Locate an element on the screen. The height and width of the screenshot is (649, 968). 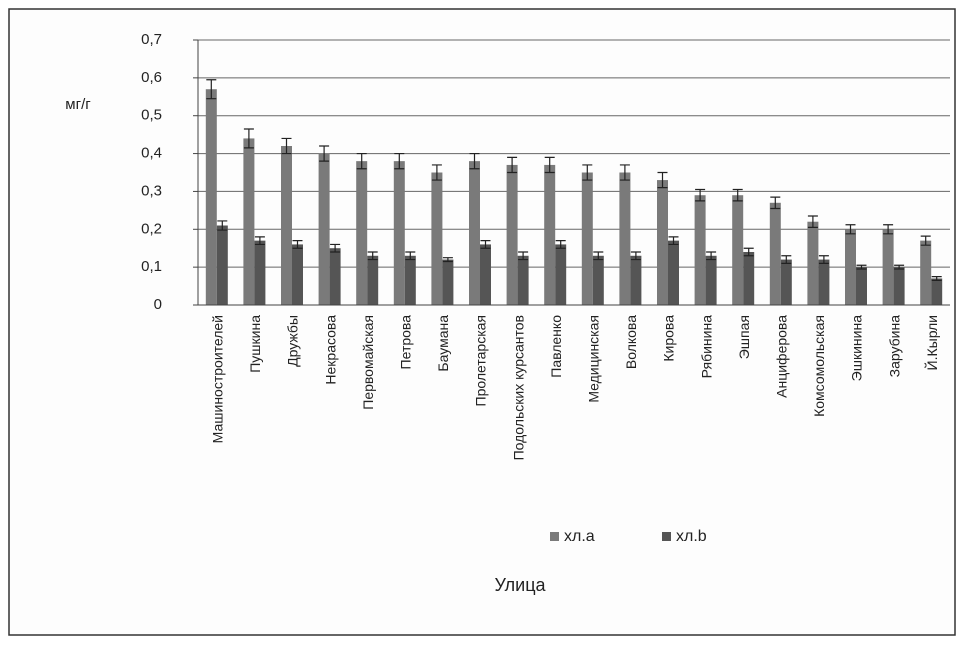
x-tick-label: Медицинская is located at coordinates (594, 359).